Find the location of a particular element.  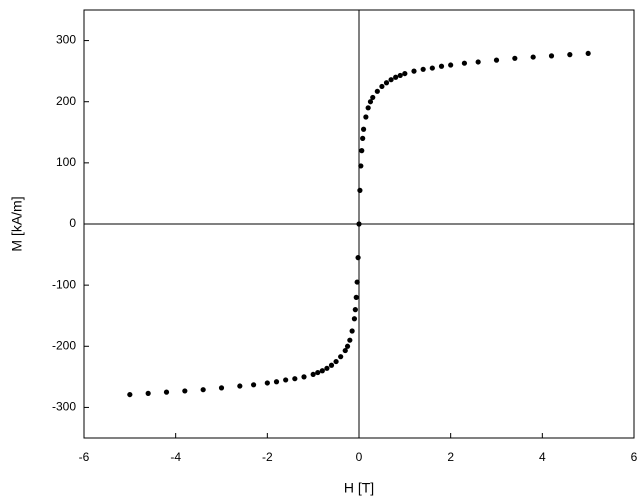

x-tick-label: -6 is located at coordinates (84, 457).